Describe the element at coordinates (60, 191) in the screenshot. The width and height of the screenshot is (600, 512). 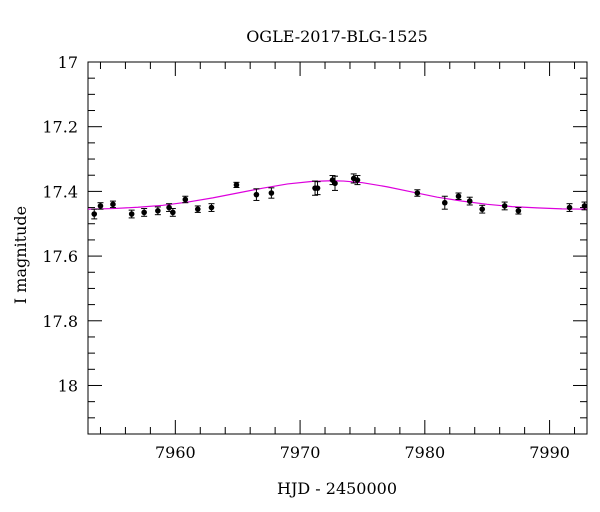
I see `y-tick-label: 17.4` at that location.